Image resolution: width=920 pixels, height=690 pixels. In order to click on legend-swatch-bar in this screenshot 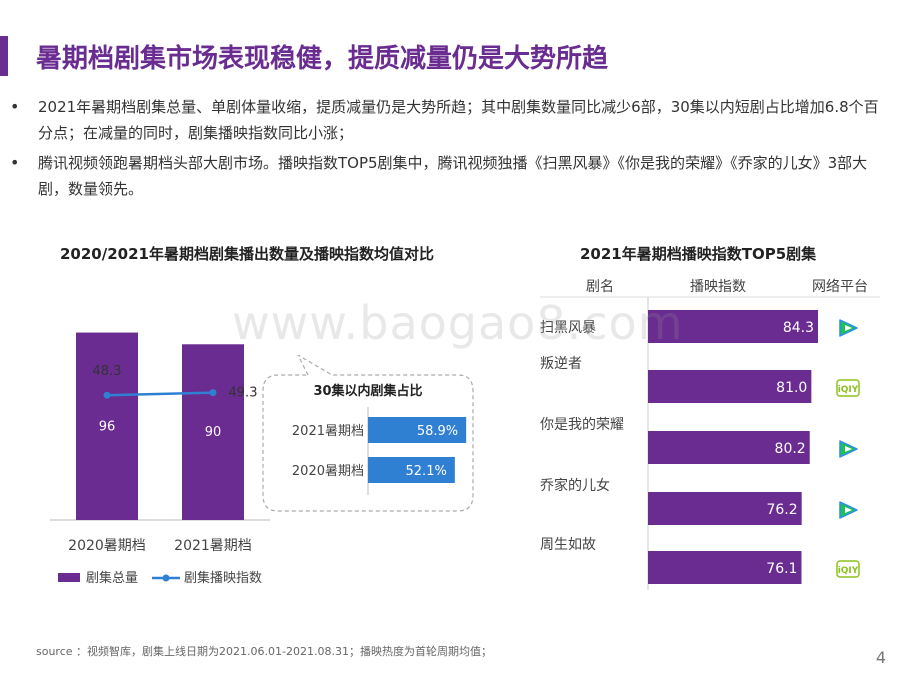, I will do `click(69, 577)`.